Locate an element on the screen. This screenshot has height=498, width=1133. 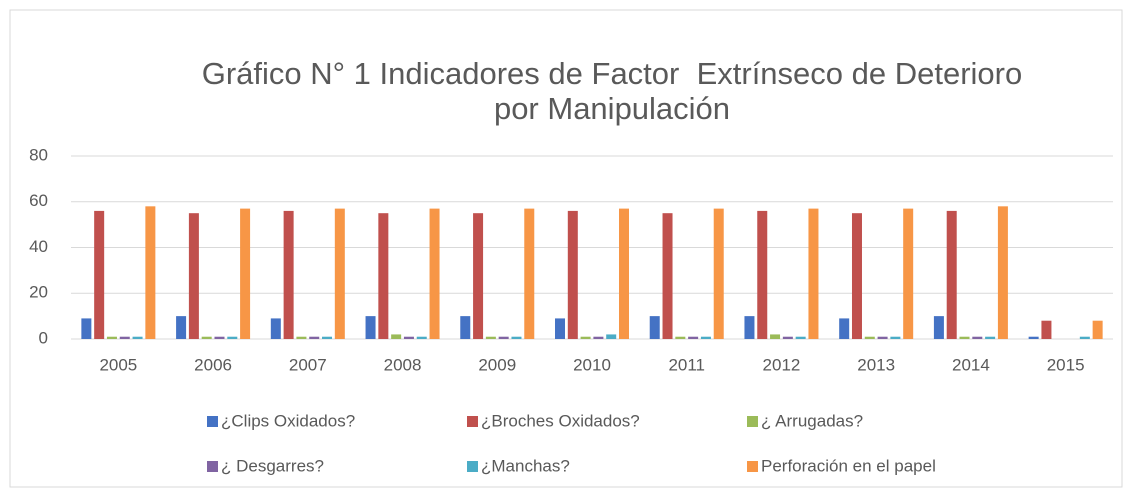
x-tick-label: 2007 is located at coordinates (308, 364).